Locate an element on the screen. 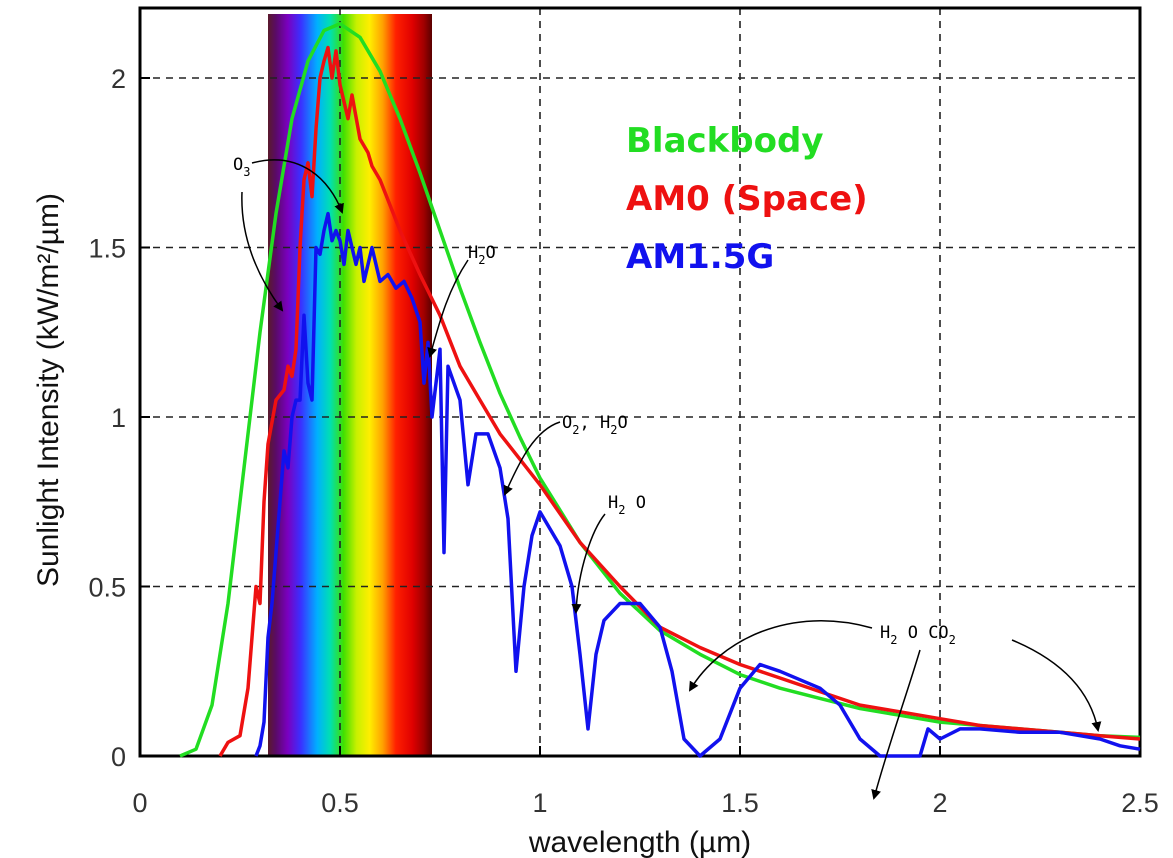 The image size is (1173, 858). y-tick-label: 1 is located at coordinates (118, 418).